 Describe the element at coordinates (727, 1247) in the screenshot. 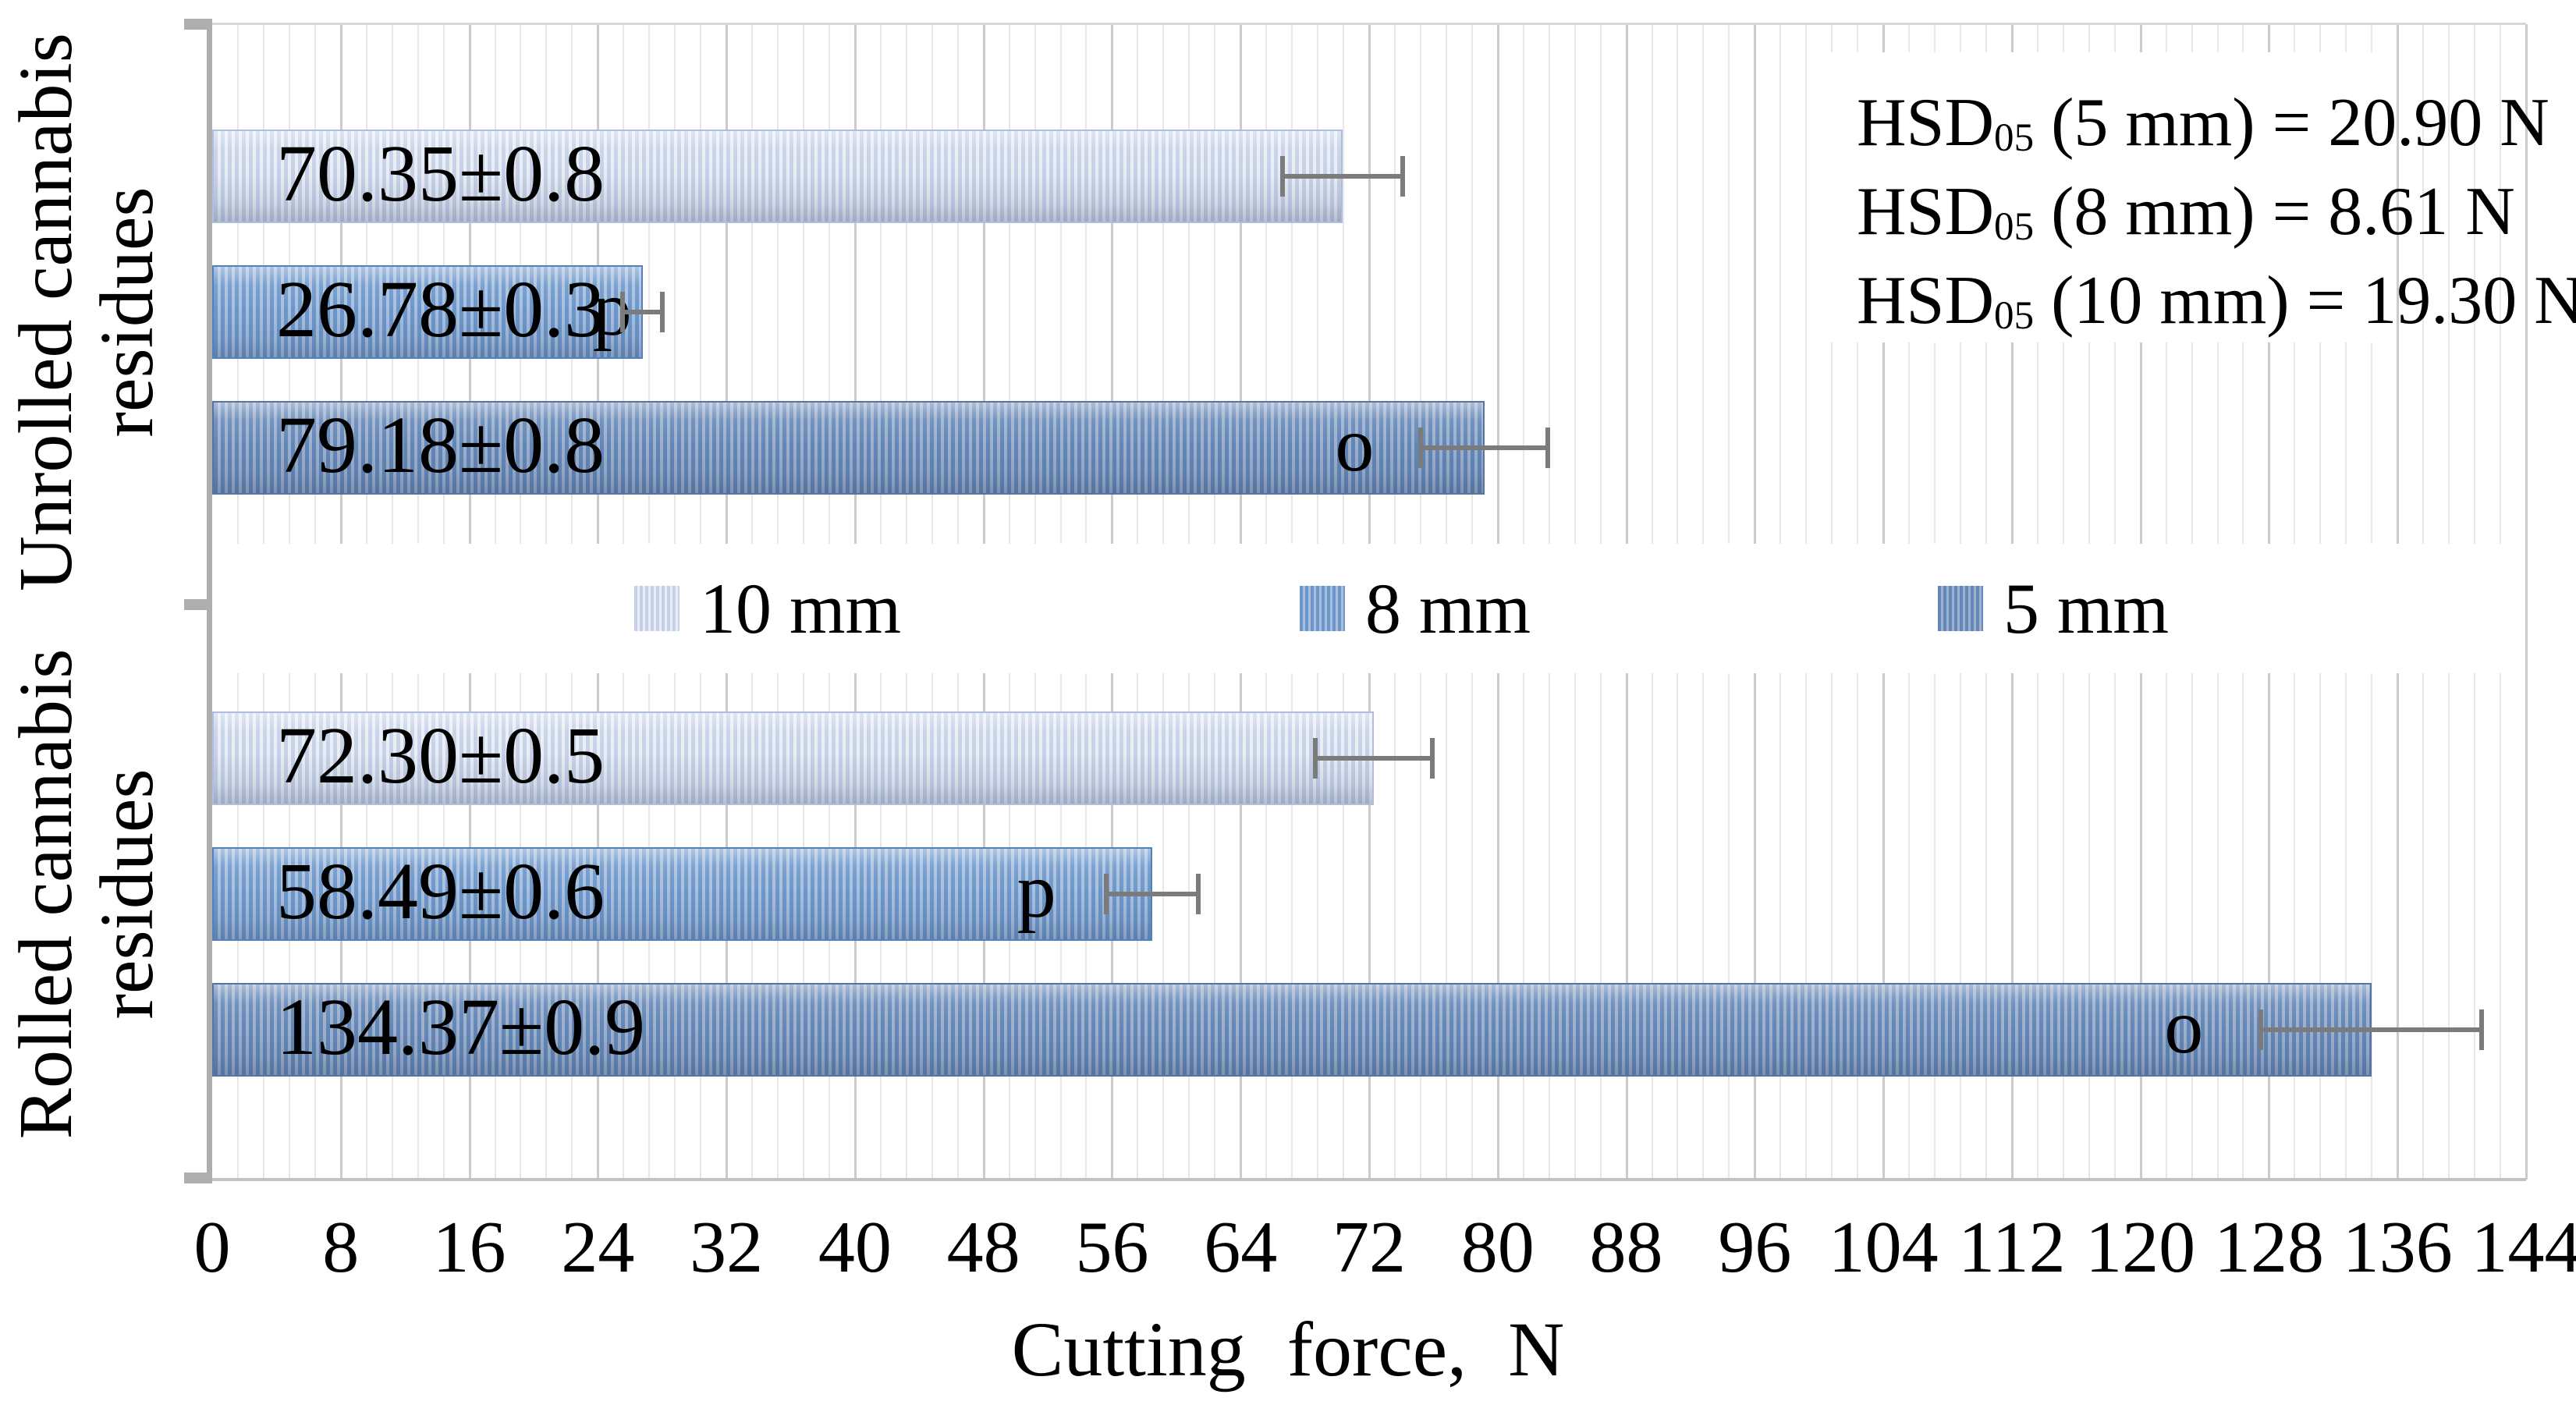

I see `x-tick-label: 32` at that location.